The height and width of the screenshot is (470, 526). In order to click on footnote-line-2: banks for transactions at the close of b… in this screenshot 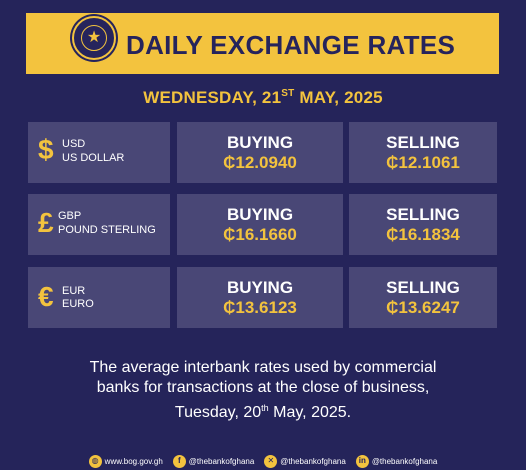, I will do `click(263, 387)`.